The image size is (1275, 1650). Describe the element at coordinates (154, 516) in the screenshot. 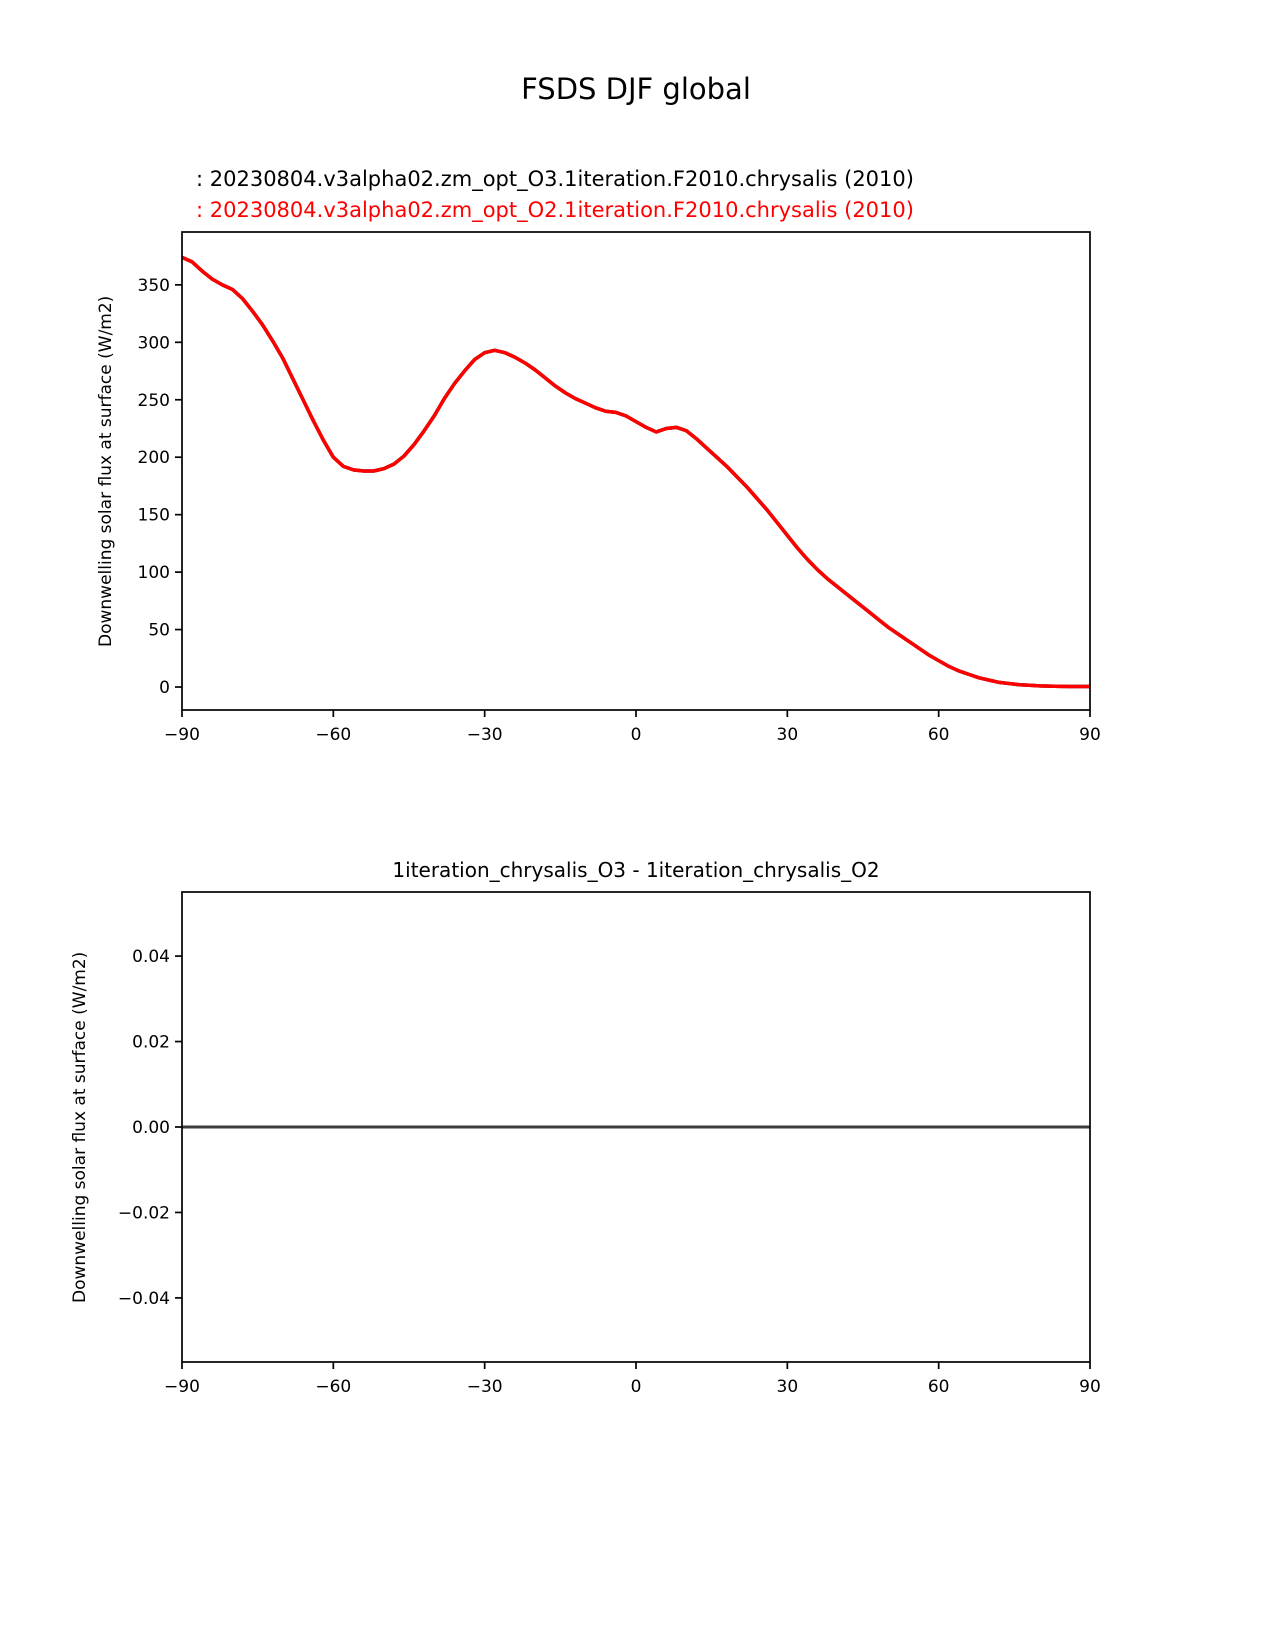

I see `y-tick-label: 150` at that location.